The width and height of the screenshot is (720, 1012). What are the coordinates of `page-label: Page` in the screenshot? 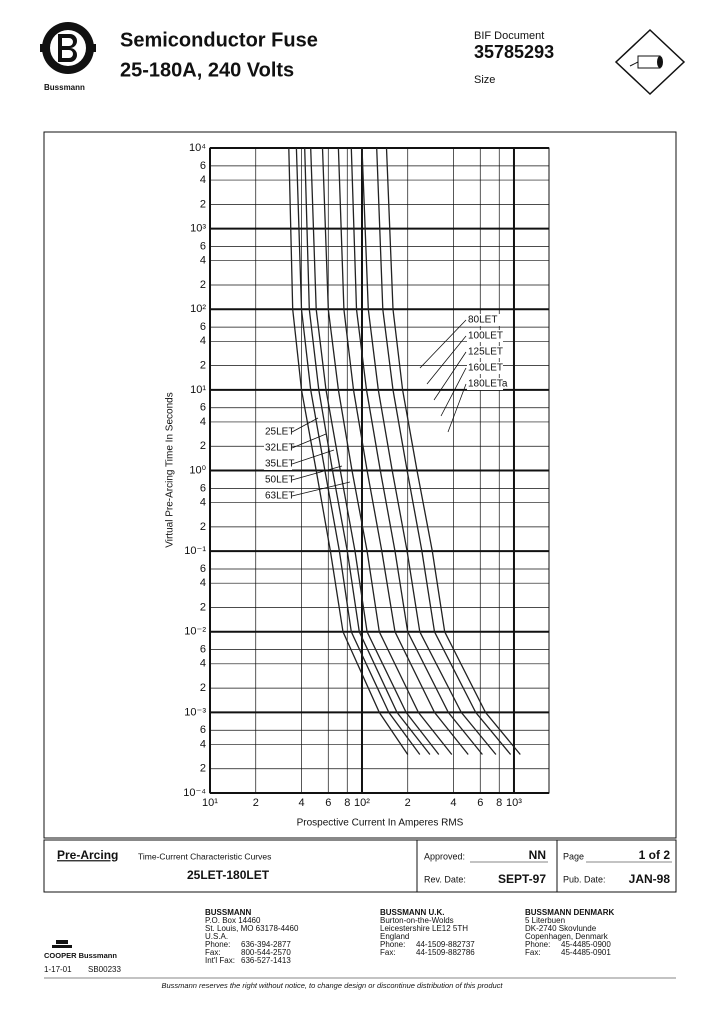 It's located at (573, 856).